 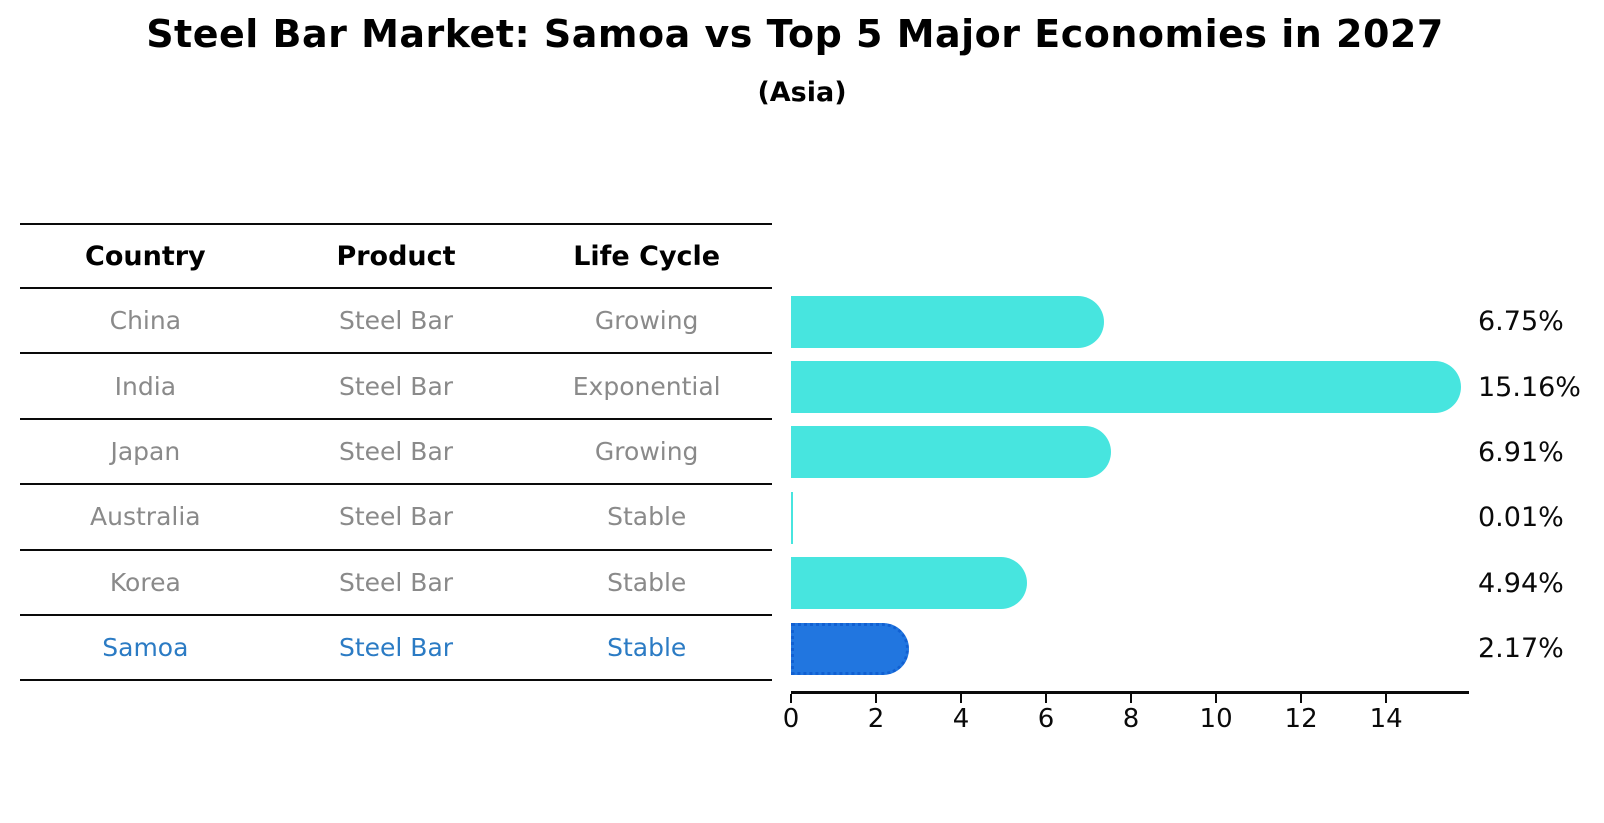 I want to click on value-label-australia: 0.01%, so click(x=1521, y=518).